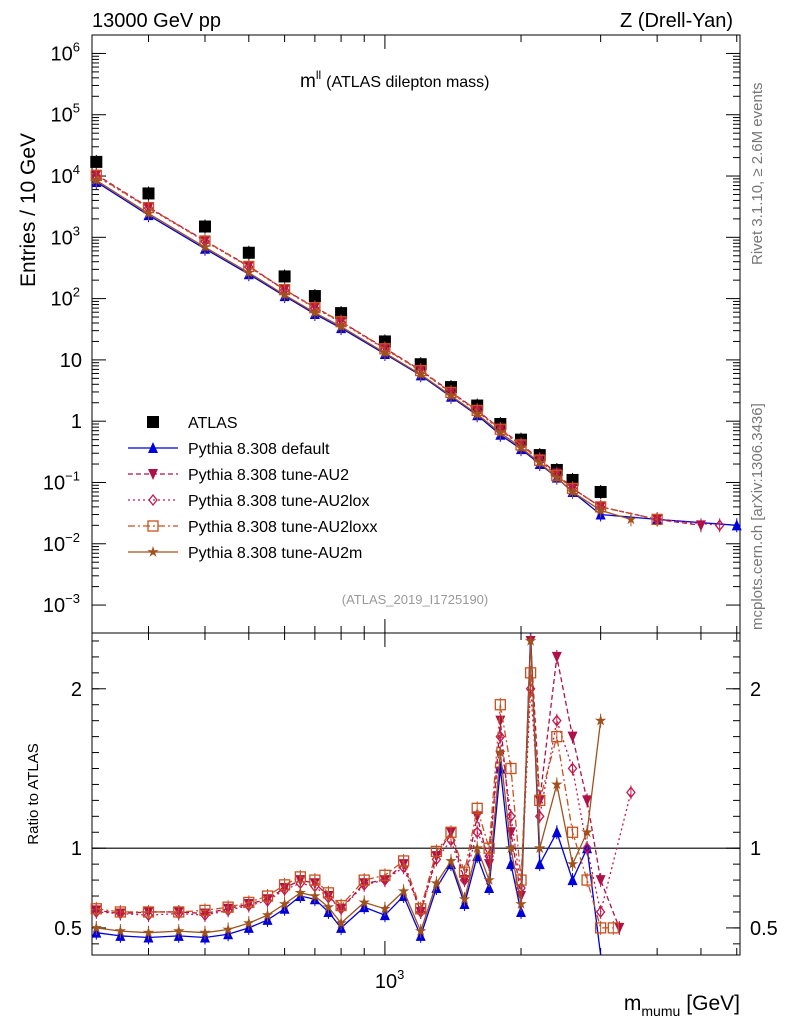  What do you see at coordinates (76, 422) in the screenshot?
I see `y-tick-label-upper: 1` at bounding box center [76, 422].